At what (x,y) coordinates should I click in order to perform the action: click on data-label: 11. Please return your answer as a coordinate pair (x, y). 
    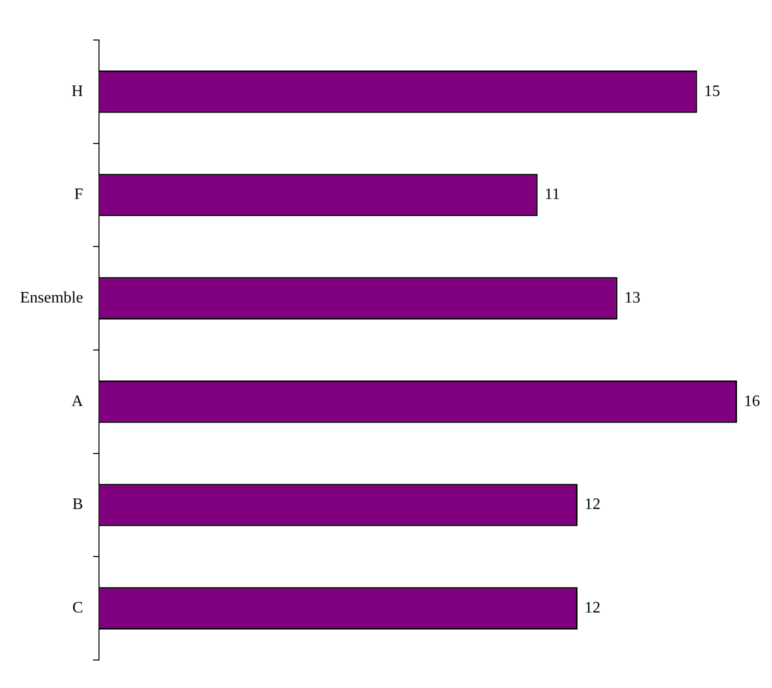
    Looking at the image, I should click on (552, 195).